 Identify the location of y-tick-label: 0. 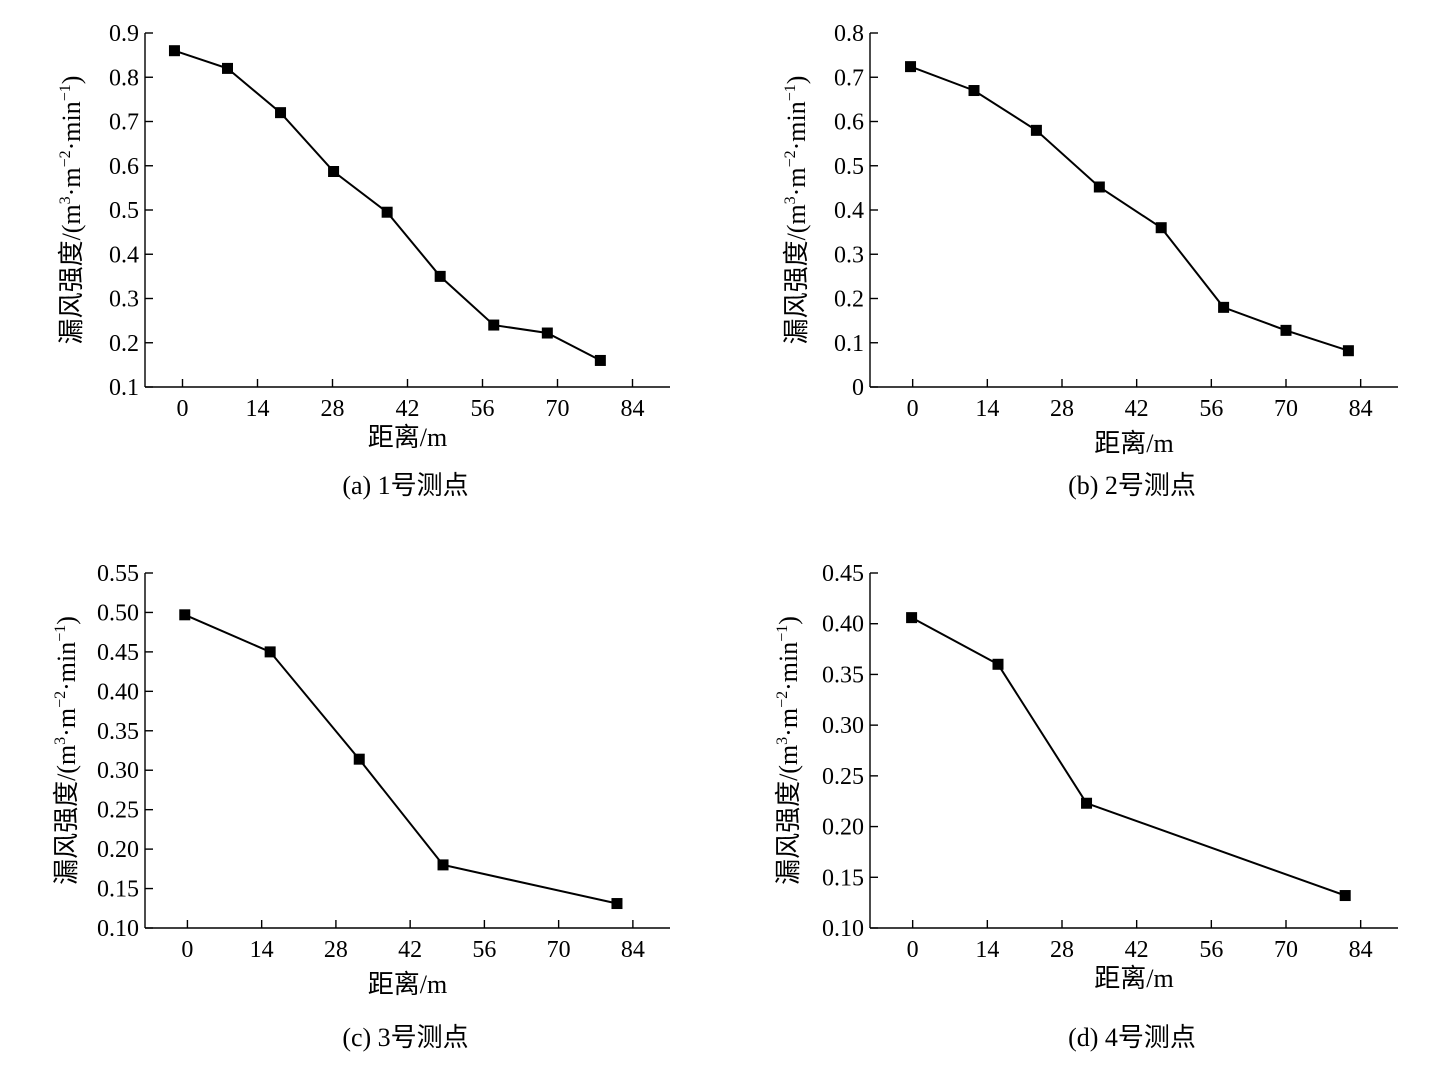
(858, 388).